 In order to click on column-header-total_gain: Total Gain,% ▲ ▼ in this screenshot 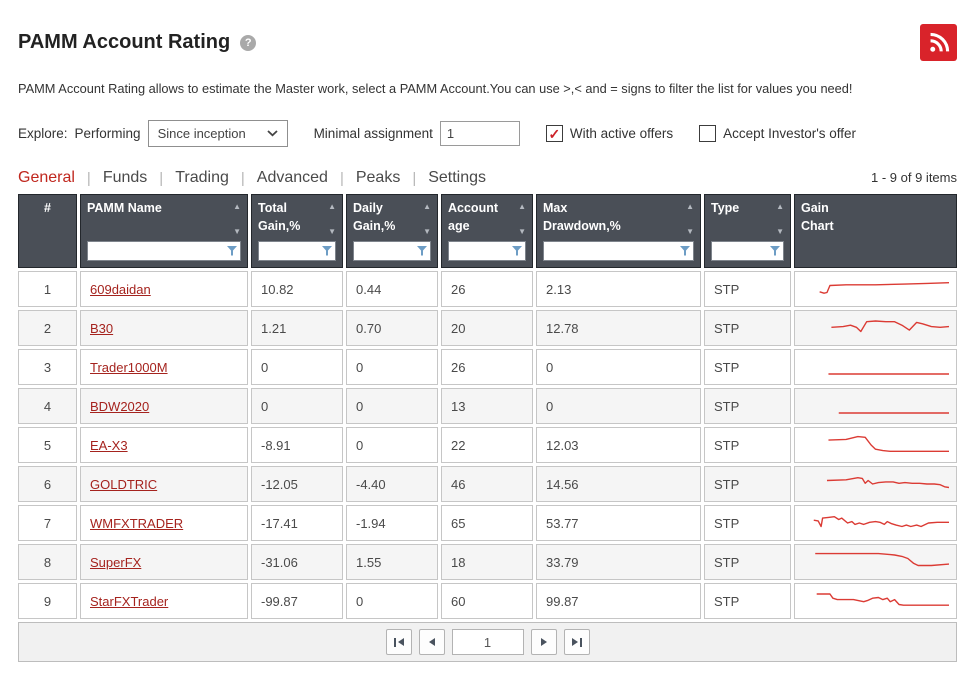, I will do `click(297, 231)`.